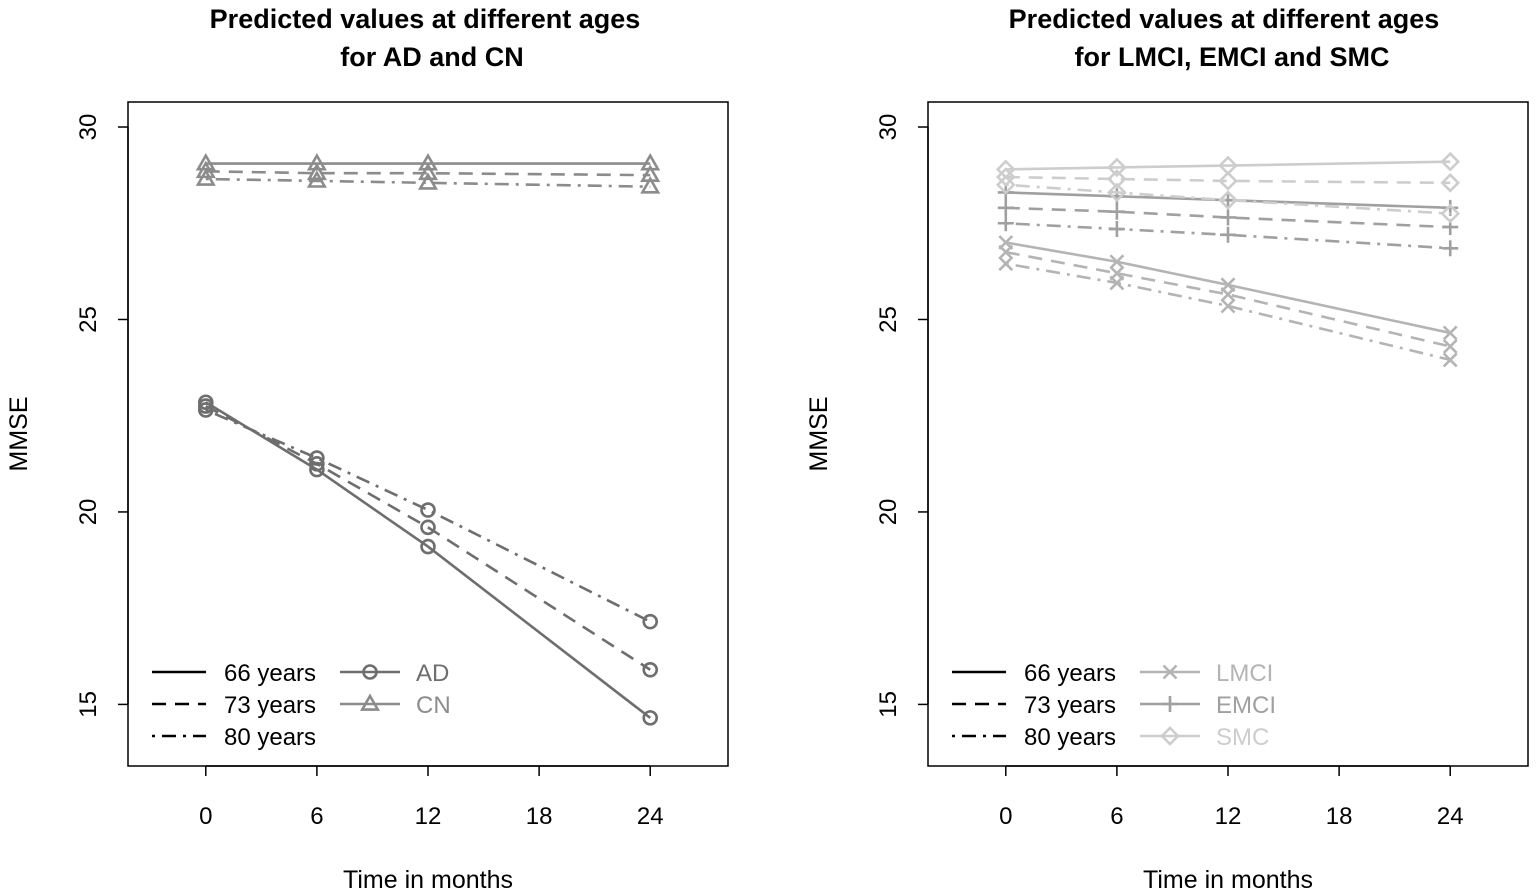 This screenshot has height=896, width=1536. I want to click on chart-title-line-2: for AD and CN, so click(432, 57).